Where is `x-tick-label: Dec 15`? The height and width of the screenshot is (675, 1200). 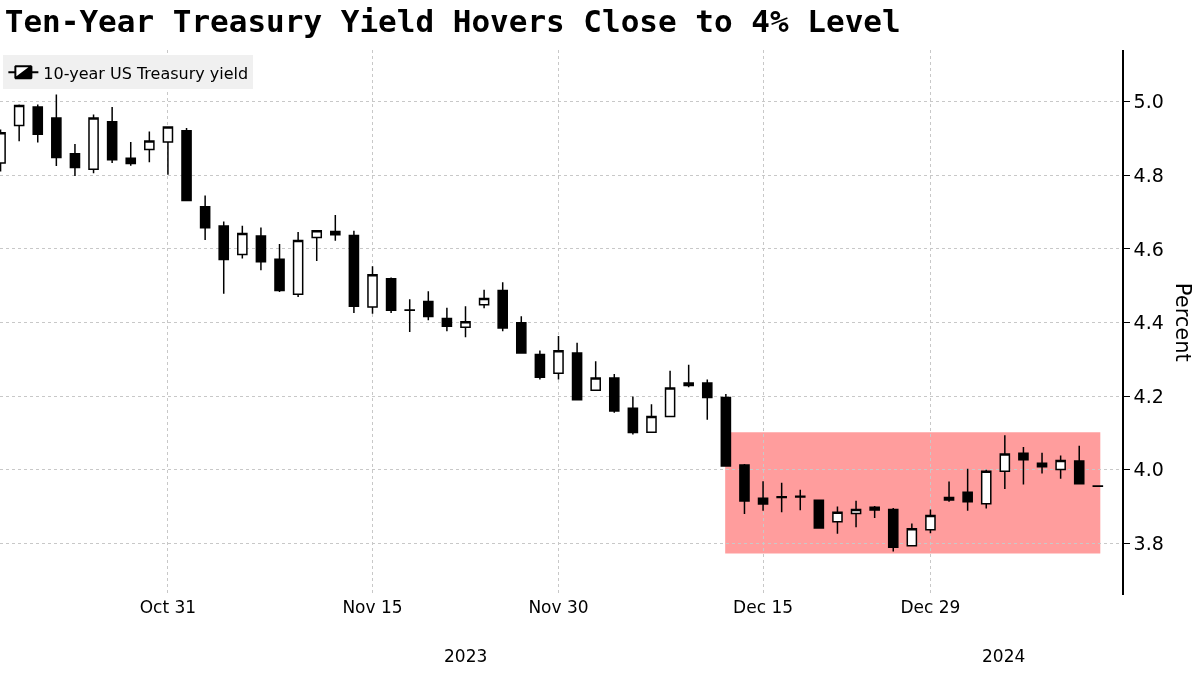
x-tick-label: Dec 15 is located at coordinates (763, 607).